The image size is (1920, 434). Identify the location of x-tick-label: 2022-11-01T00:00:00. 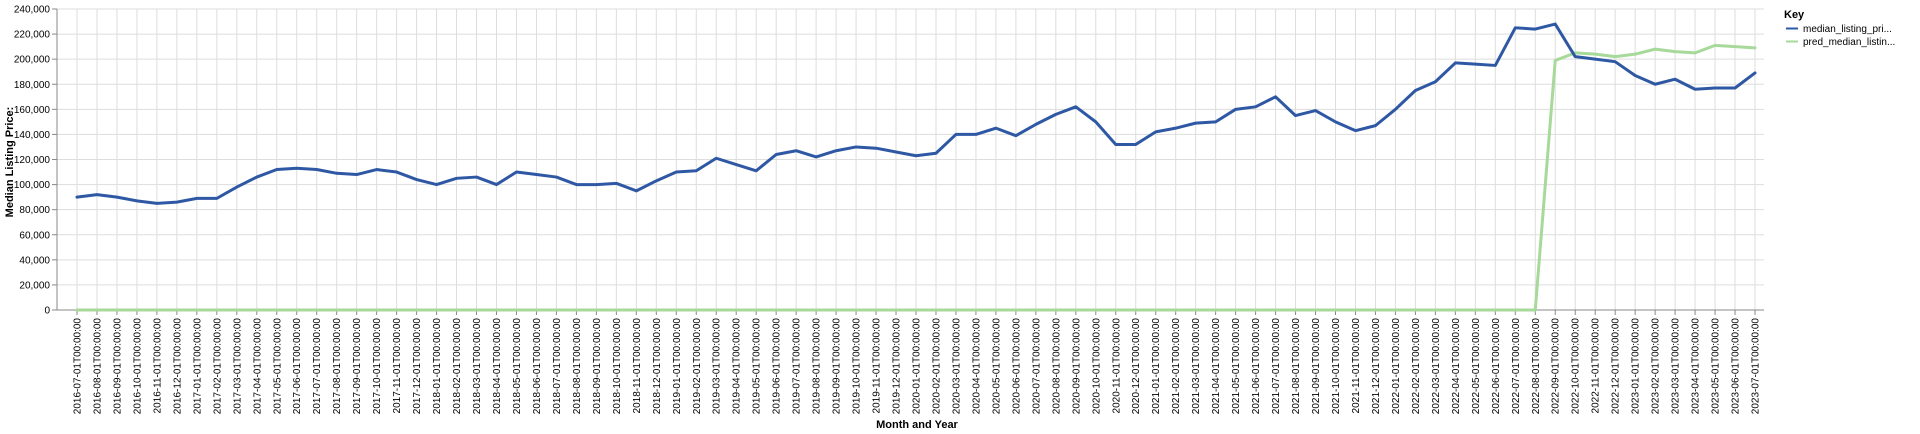
(1596, 366).